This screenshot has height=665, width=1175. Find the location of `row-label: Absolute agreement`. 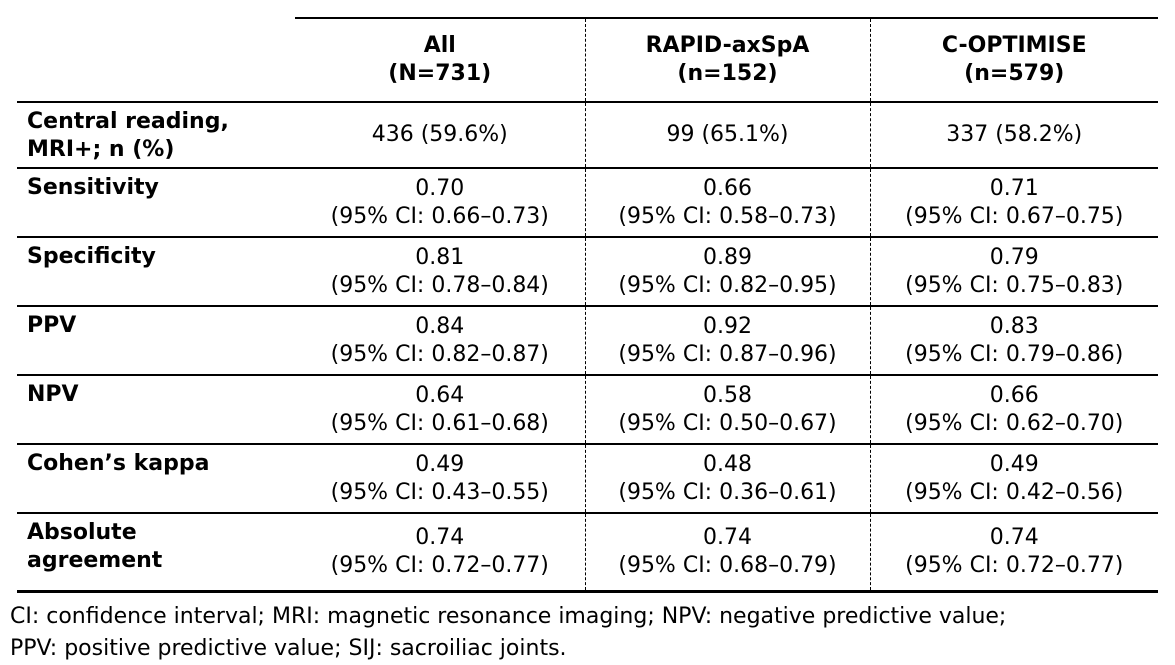

row-label: Absolute agreement is located at coordinates (156, 552).